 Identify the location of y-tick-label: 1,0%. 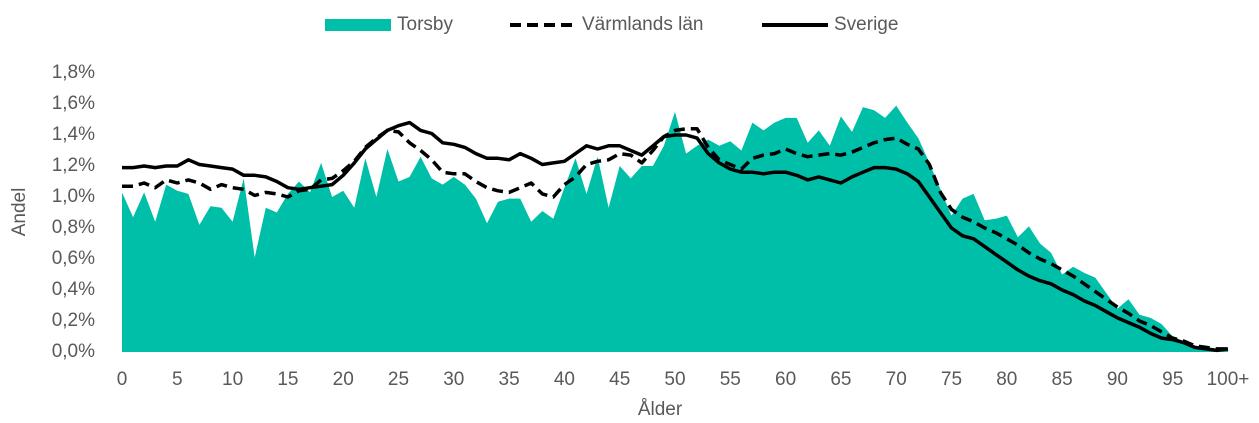
(73, 196).